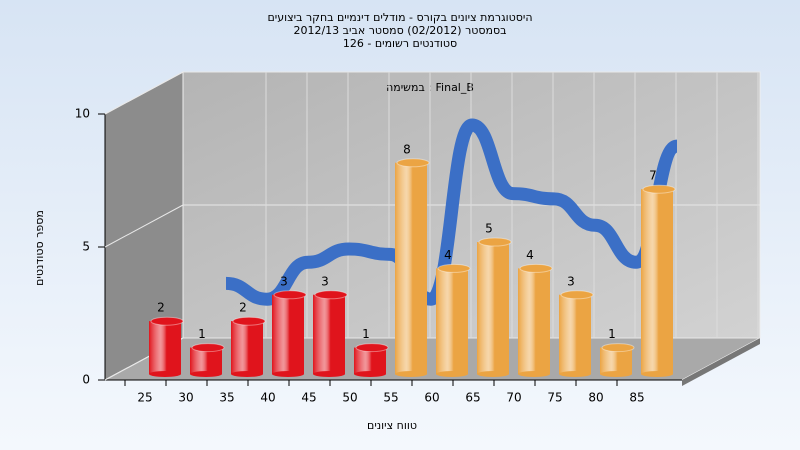 The width and height of the screenshot is (800, 450). Describe the element at coordinates (513, 398) in the screenshot. I see `x-tick-label: 70` at that location.